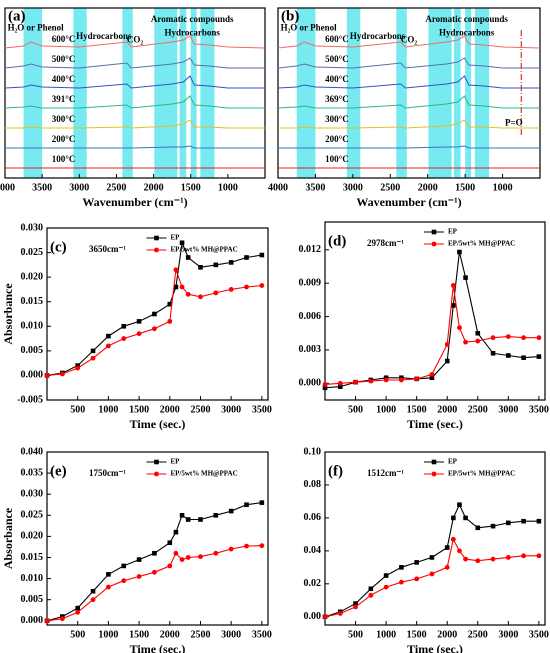 This screenshot has width=550, height=653. I want to click on panel-label: (e), so click(58, 471).